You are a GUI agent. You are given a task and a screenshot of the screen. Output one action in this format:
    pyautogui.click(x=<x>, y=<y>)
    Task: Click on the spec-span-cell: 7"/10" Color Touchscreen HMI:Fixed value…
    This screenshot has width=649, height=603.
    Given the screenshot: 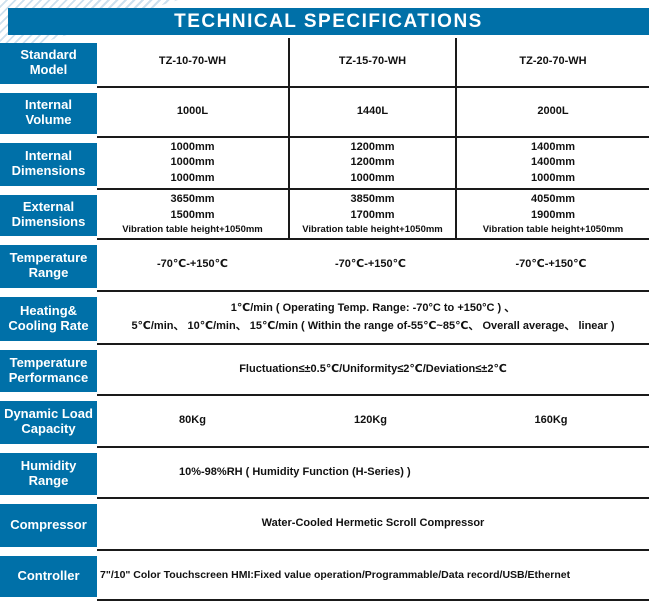 What is the action you would take?
    pyautogui.click(x=373, y=575)
    